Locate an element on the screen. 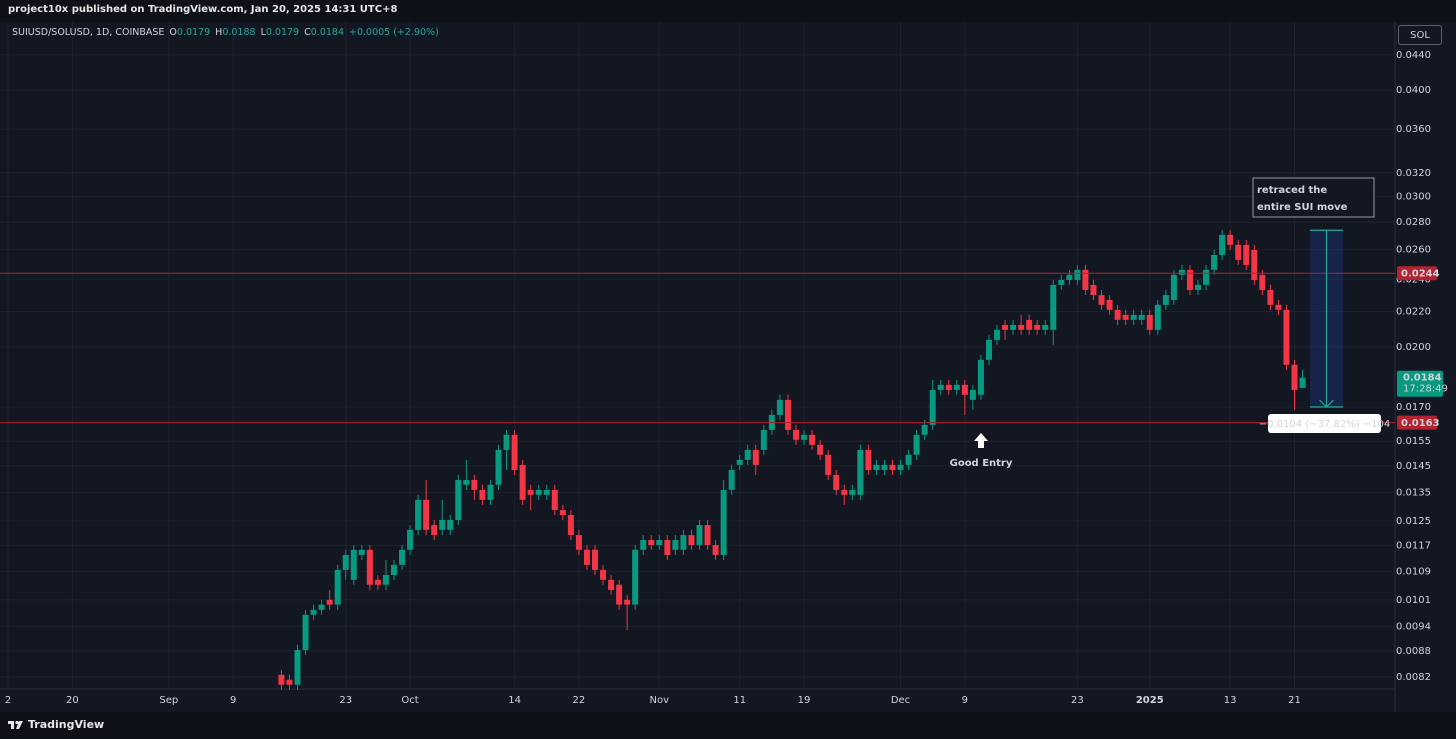  ohlc-key: O is located at coordinates (173, 32).